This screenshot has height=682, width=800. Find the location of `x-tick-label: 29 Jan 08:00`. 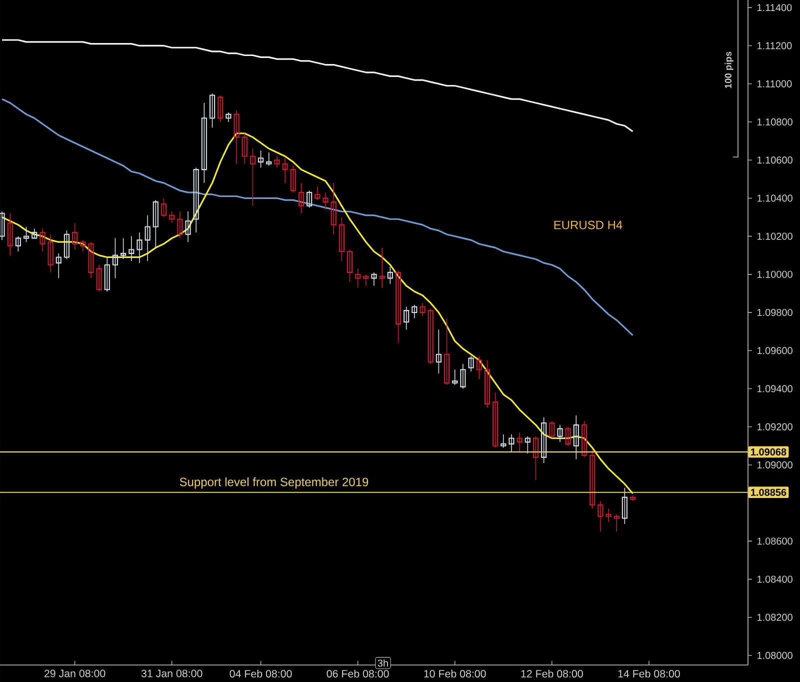

x-tick-label: 29 Jan 08:00 is located at coordinates (75, 674).